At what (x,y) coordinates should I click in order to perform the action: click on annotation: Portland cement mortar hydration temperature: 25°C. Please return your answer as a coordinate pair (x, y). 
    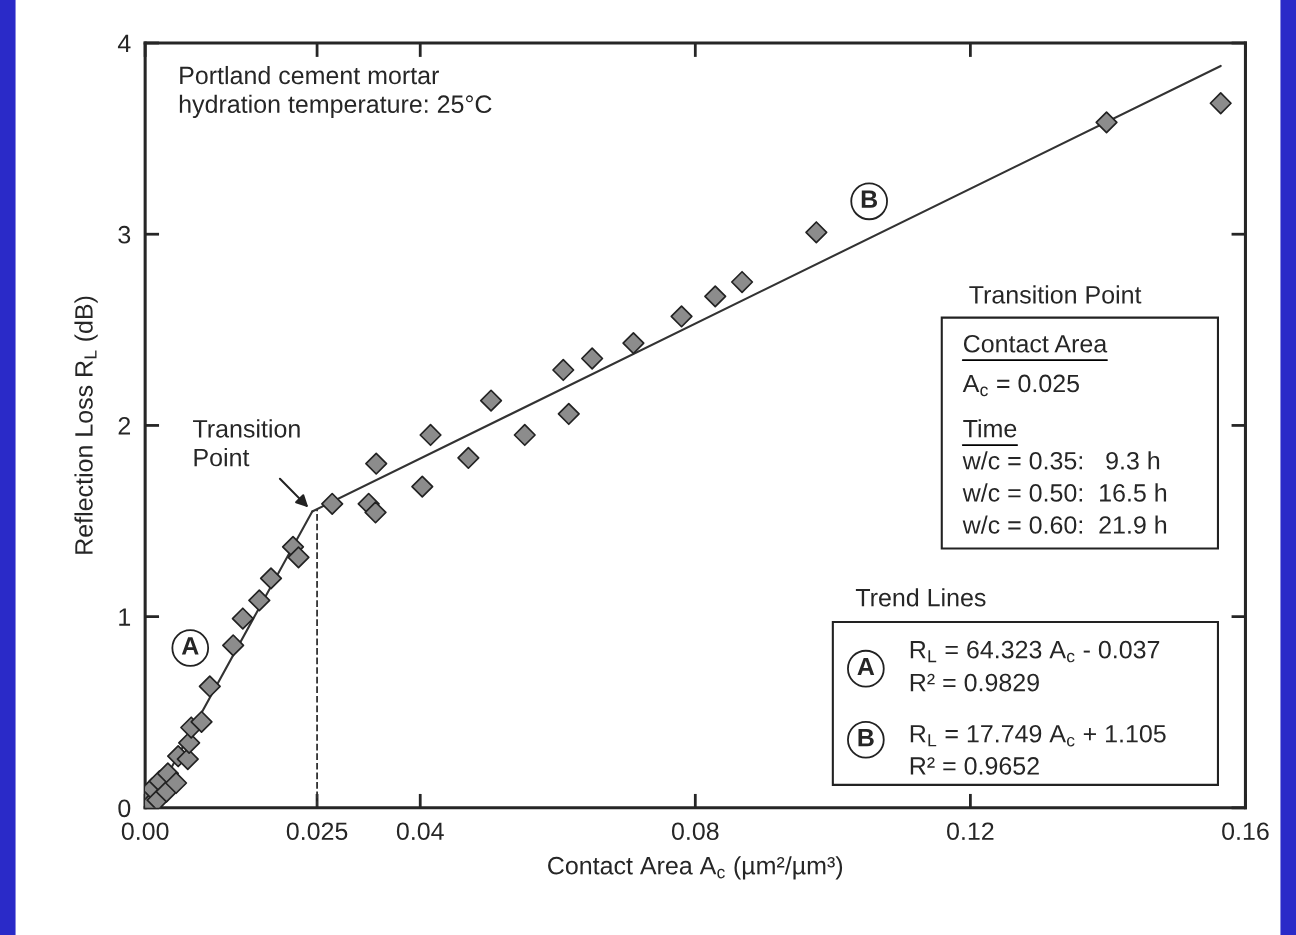
    Looking at the image, I should click on (335, 91).